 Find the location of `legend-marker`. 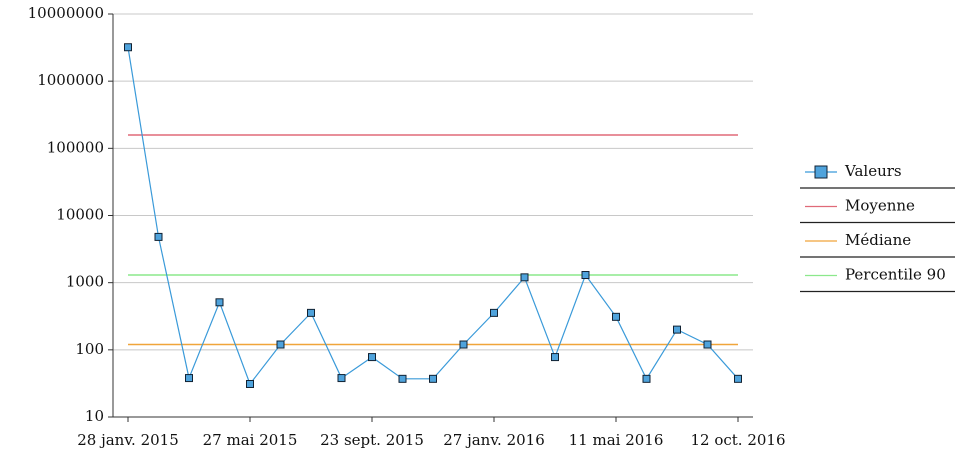

legend-marker is located at coordinates (821, 172).